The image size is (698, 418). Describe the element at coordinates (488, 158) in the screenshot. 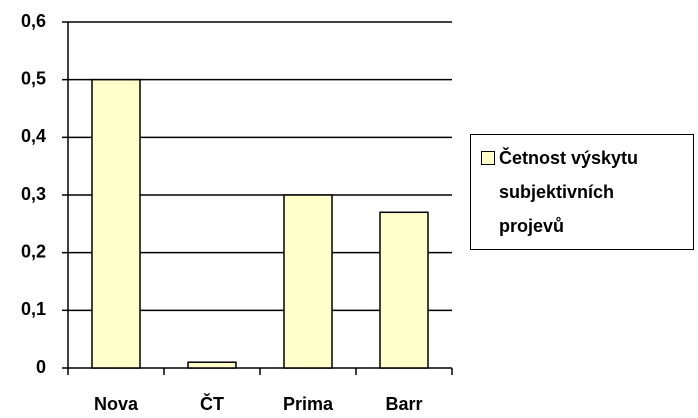

I see `legend-swatch` at that location.